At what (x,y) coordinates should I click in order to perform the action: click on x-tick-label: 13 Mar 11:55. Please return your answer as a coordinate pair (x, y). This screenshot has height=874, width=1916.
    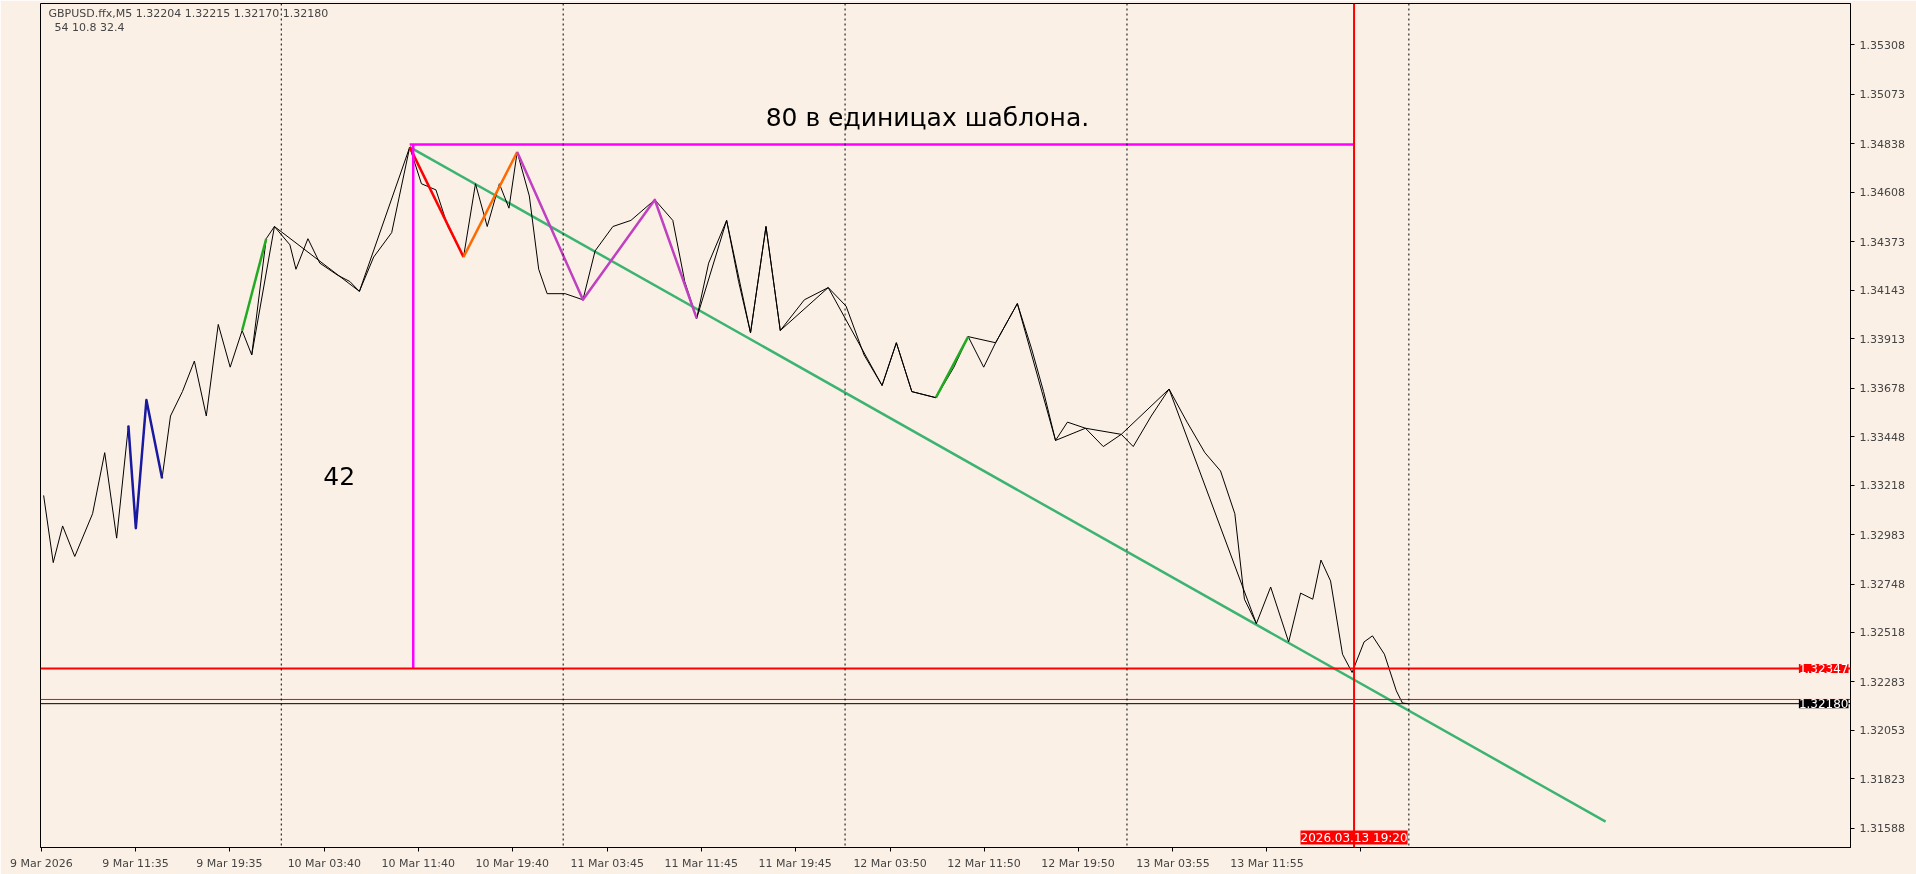
    Looking at the image, I should click on (1267, 863).